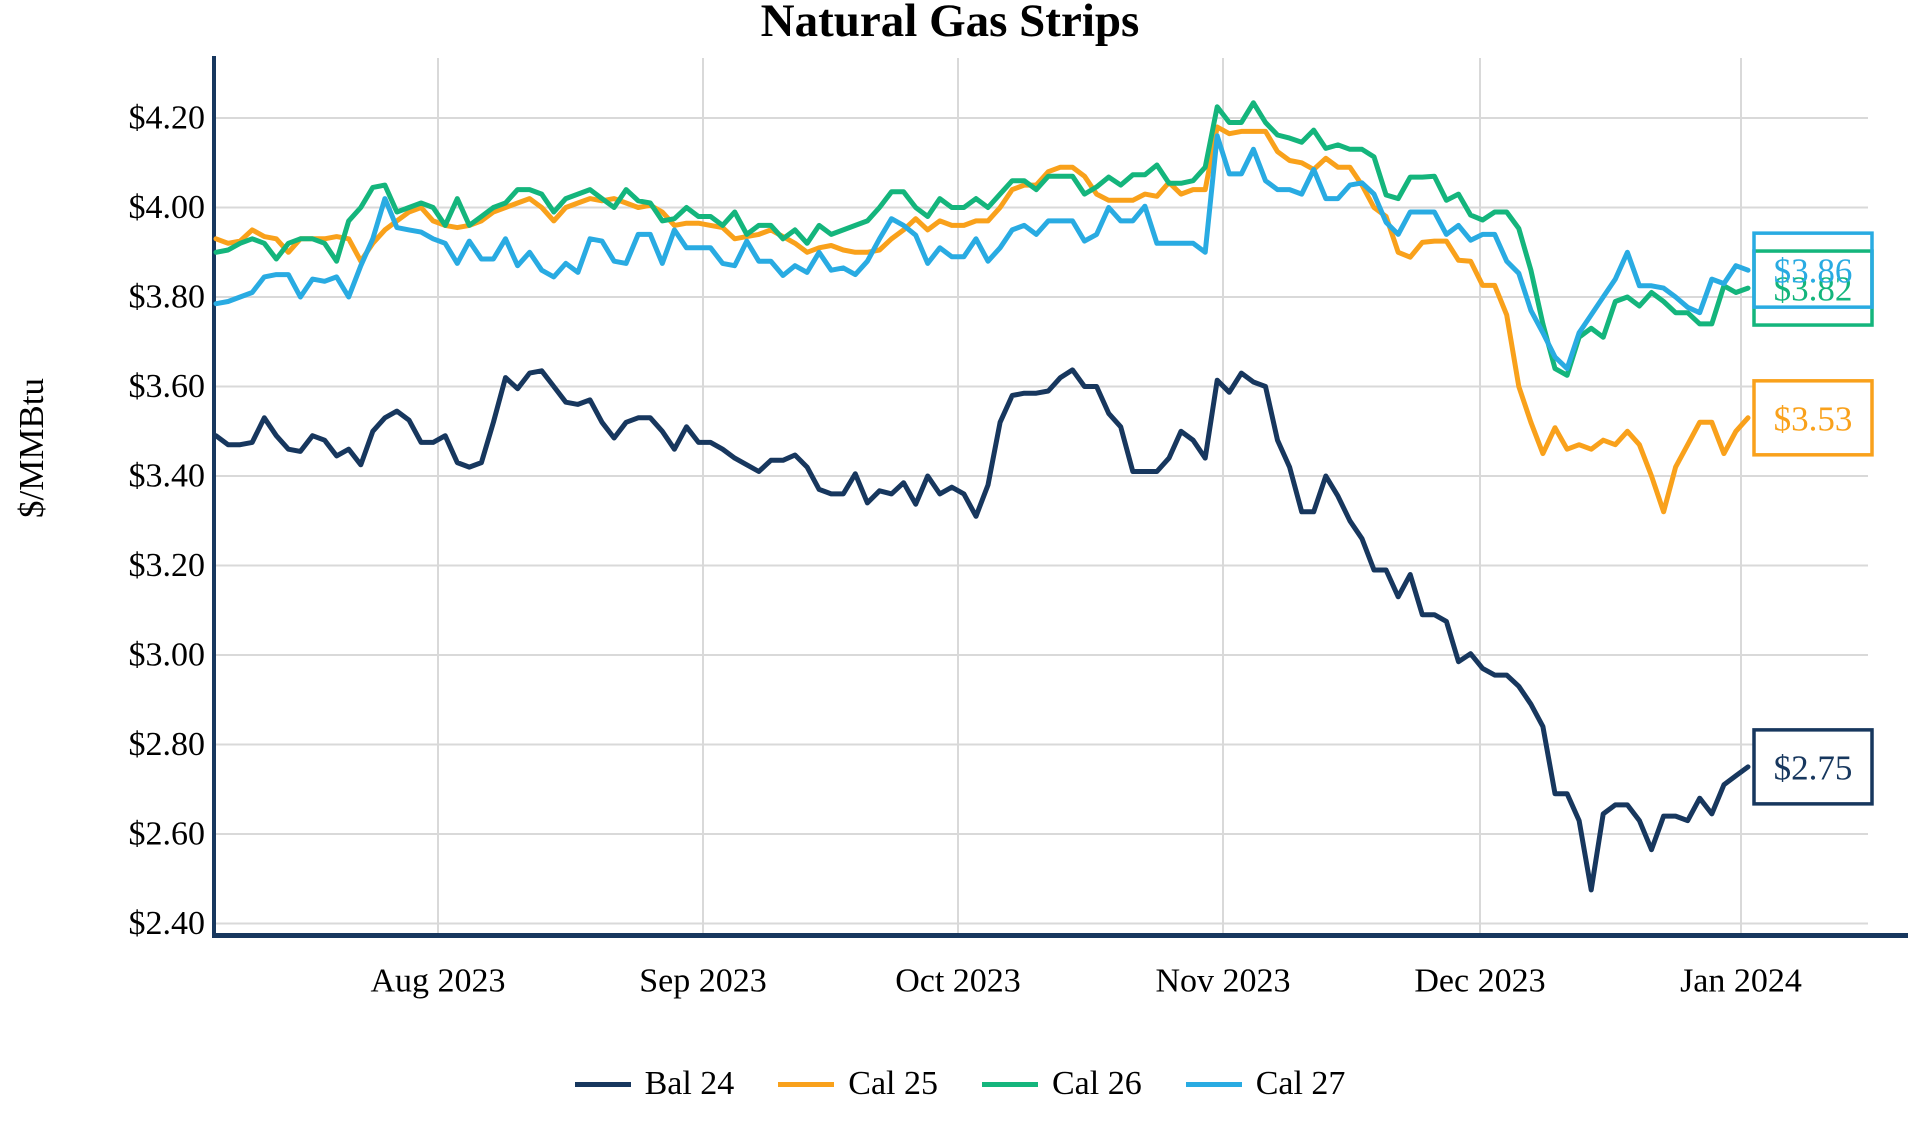 The height and width of the screenshot is (1128, 1920). What do you see at coordinates (689, 1083) in the screenshot?
I see `legend-label-bal-24: Bal 24` at bounding box center [689, 1083].